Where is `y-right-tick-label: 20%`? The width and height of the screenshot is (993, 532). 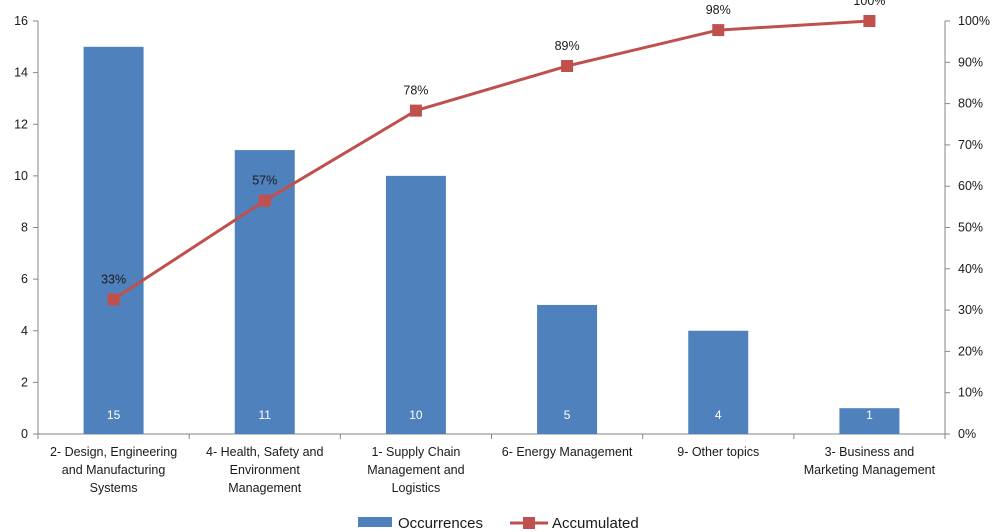
y-right-tick-label: 20% is located at coordinates (970, 351).